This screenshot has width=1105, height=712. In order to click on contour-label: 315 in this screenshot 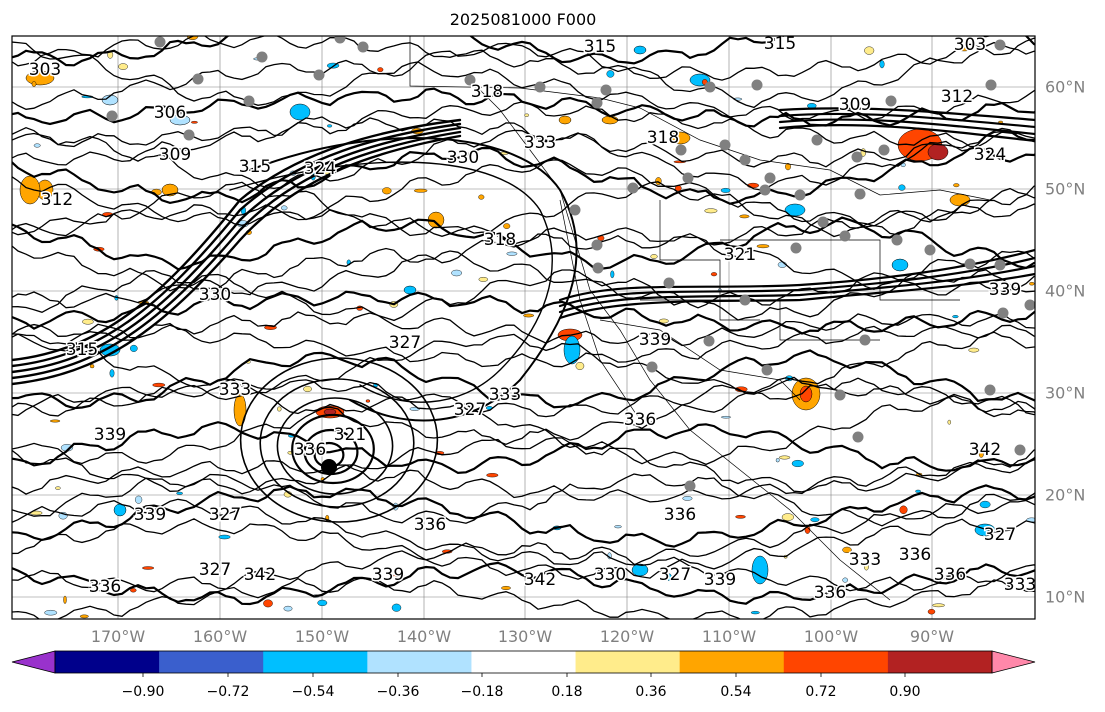, I will do `click(600, 47)`.